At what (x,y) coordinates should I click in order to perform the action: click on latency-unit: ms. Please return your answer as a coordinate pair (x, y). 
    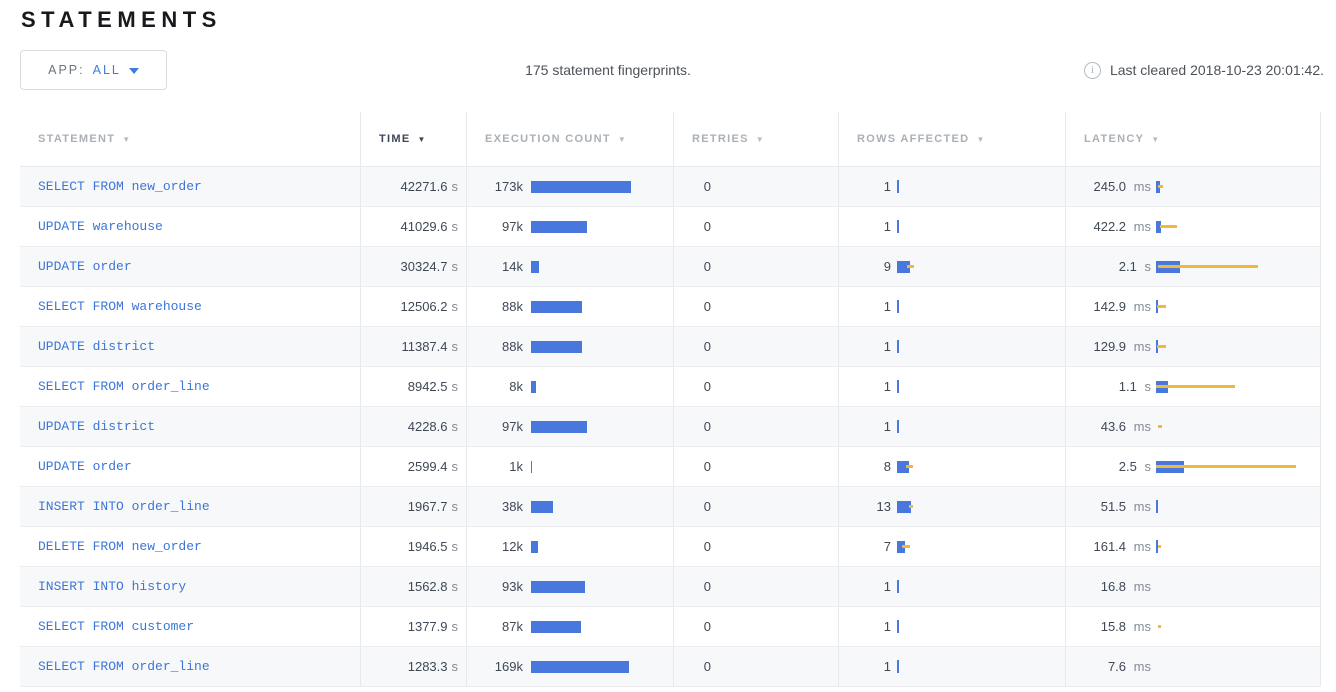
    Looking at the image, I should click on (1142, 626).